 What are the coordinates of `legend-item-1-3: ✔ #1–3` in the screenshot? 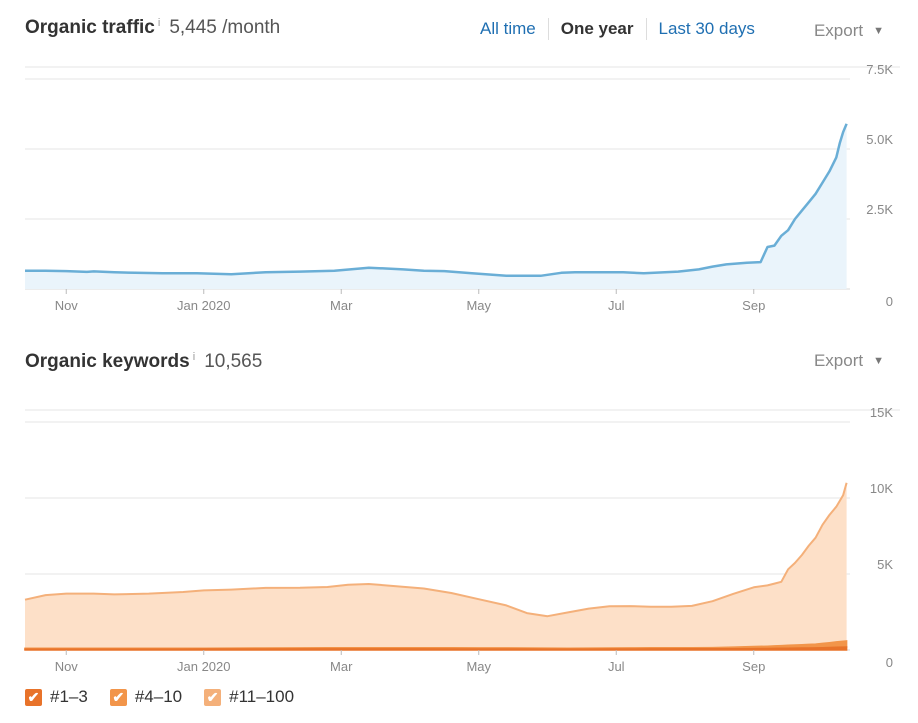 It's located at (56, 697).